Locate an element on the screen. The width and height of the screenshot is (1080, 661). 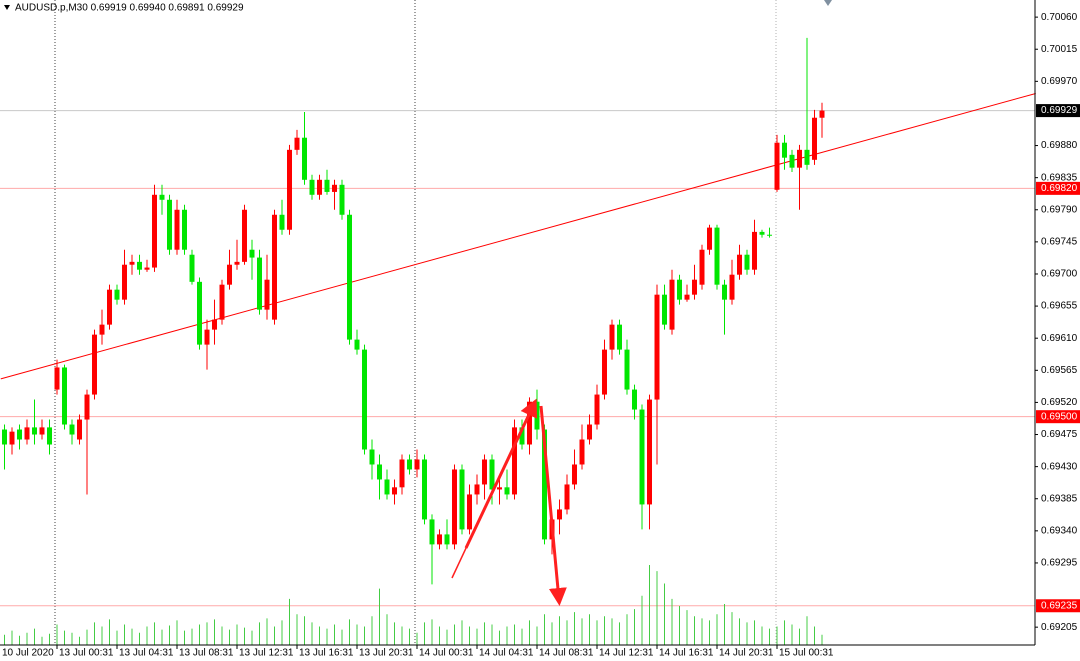
x-tick-label: 13 Jul 04:31 is located at coordinates (146, 653).